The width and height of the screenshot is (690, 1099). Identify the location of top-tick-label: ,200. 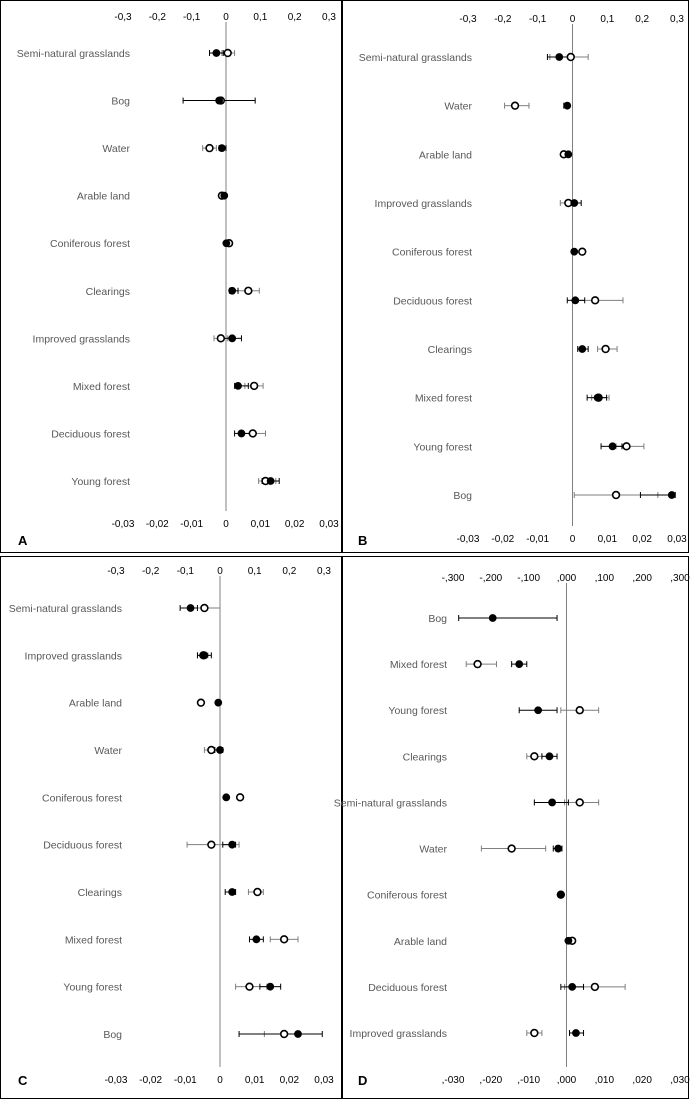
(642, 578).